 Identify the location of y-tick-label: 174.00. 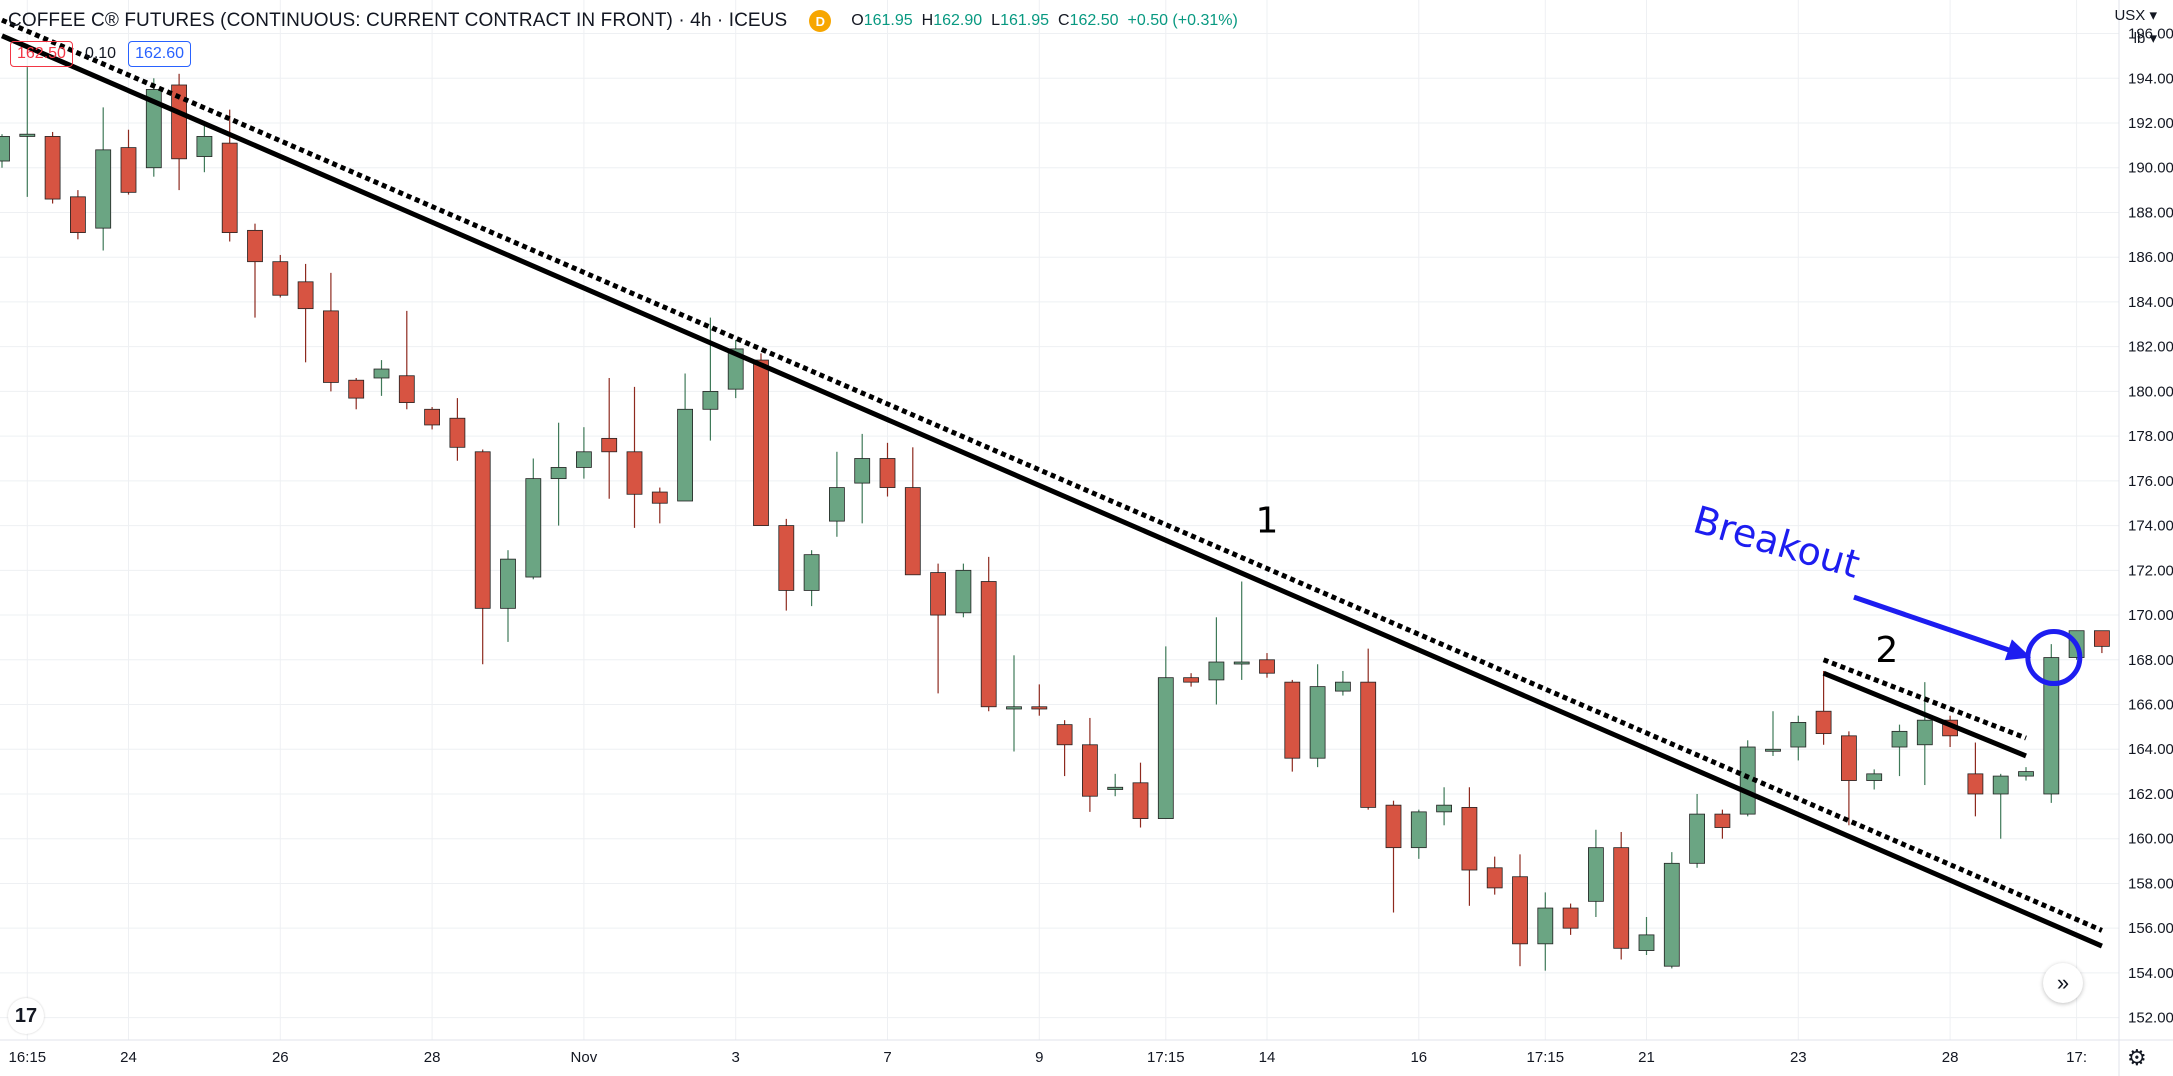
(2150, 526).